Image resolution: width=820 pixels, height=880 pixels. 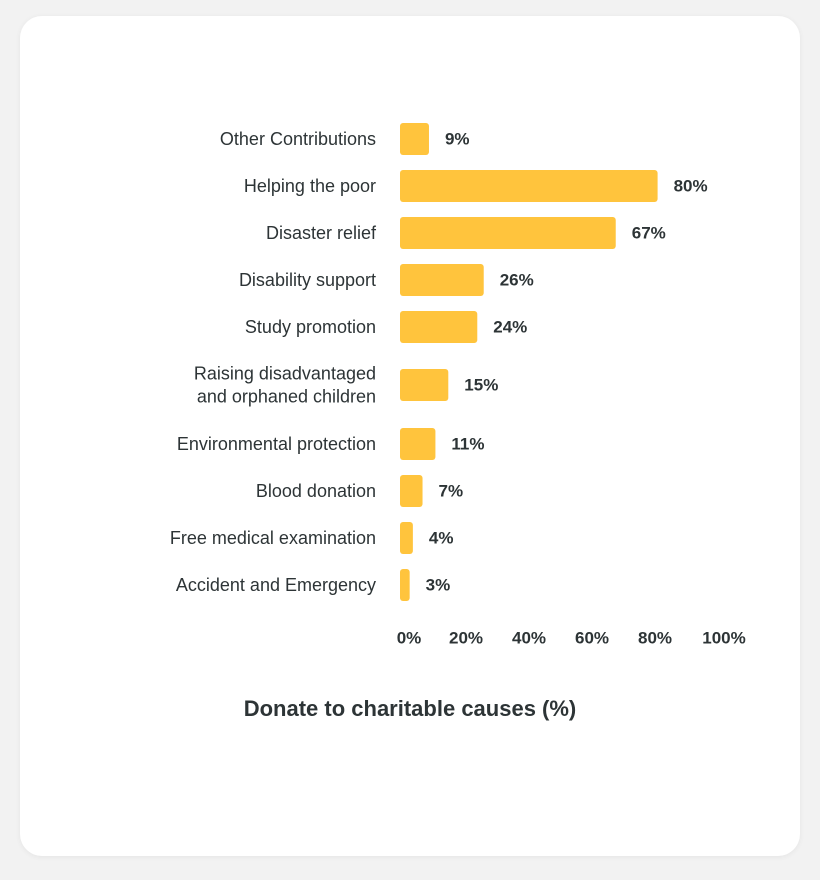 What do you see at coordinates (529, 638) in the screenshot?
I see `x-tick-label: 40%` at bounding box center [529, 638].